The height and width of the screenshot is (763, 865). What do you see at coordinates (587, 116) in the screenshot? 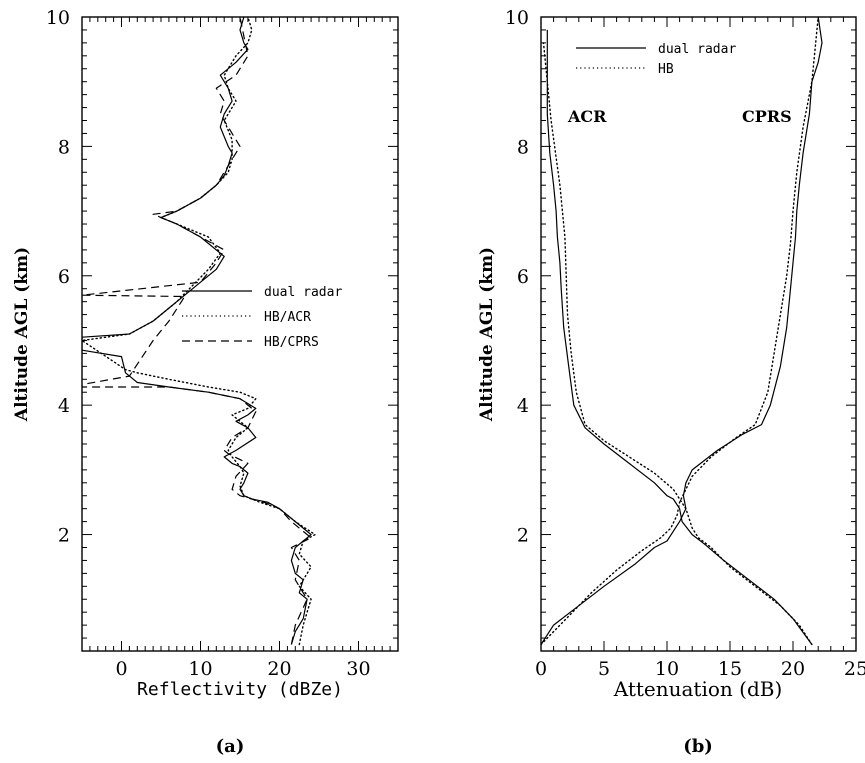
I see `annotation-acr: ACR` at bounding box center [587, 116].